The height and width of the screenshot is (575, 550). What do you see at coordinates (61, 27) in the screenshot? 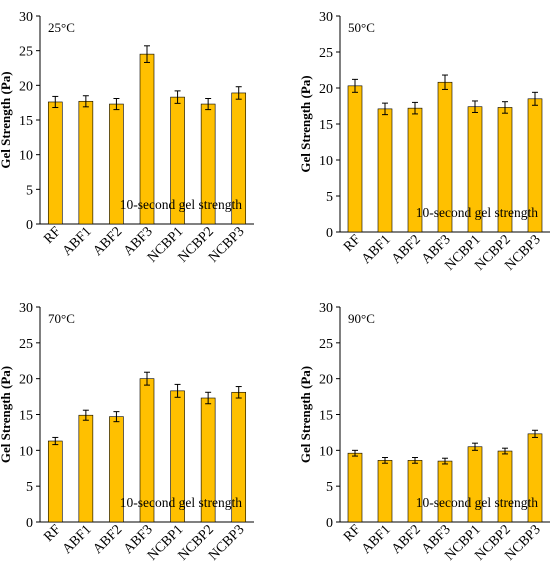
I see `panel-title: 25°C` at bounding box center [61, 27].